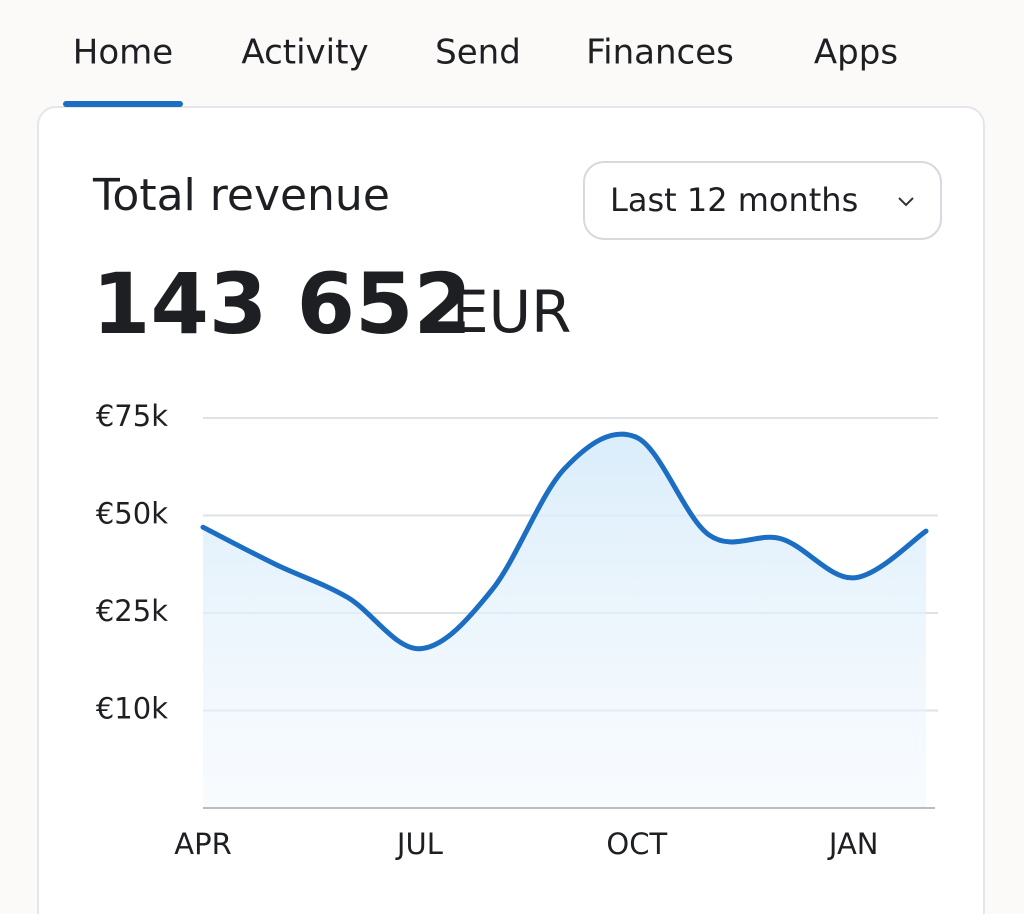  Describe the element at coordinates (906, 202) in the screenshot. I see `chevron` at that location.